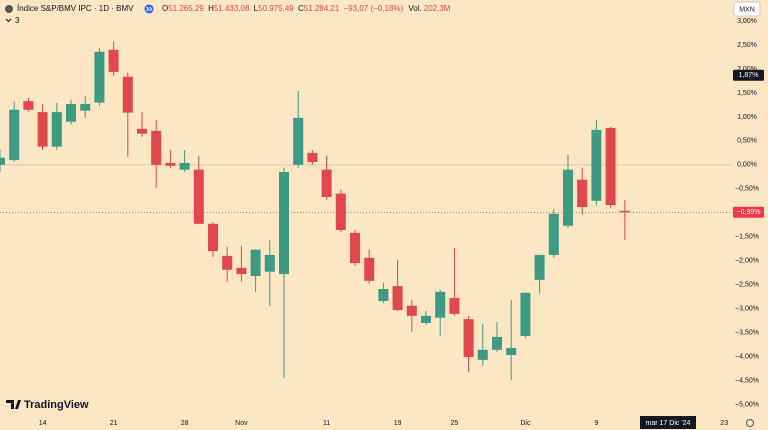 The image size is (768, 430). Describe the element at coordinates (747, 261) in the screenshot. I see `y-tick-label: −2,00%` at that location.